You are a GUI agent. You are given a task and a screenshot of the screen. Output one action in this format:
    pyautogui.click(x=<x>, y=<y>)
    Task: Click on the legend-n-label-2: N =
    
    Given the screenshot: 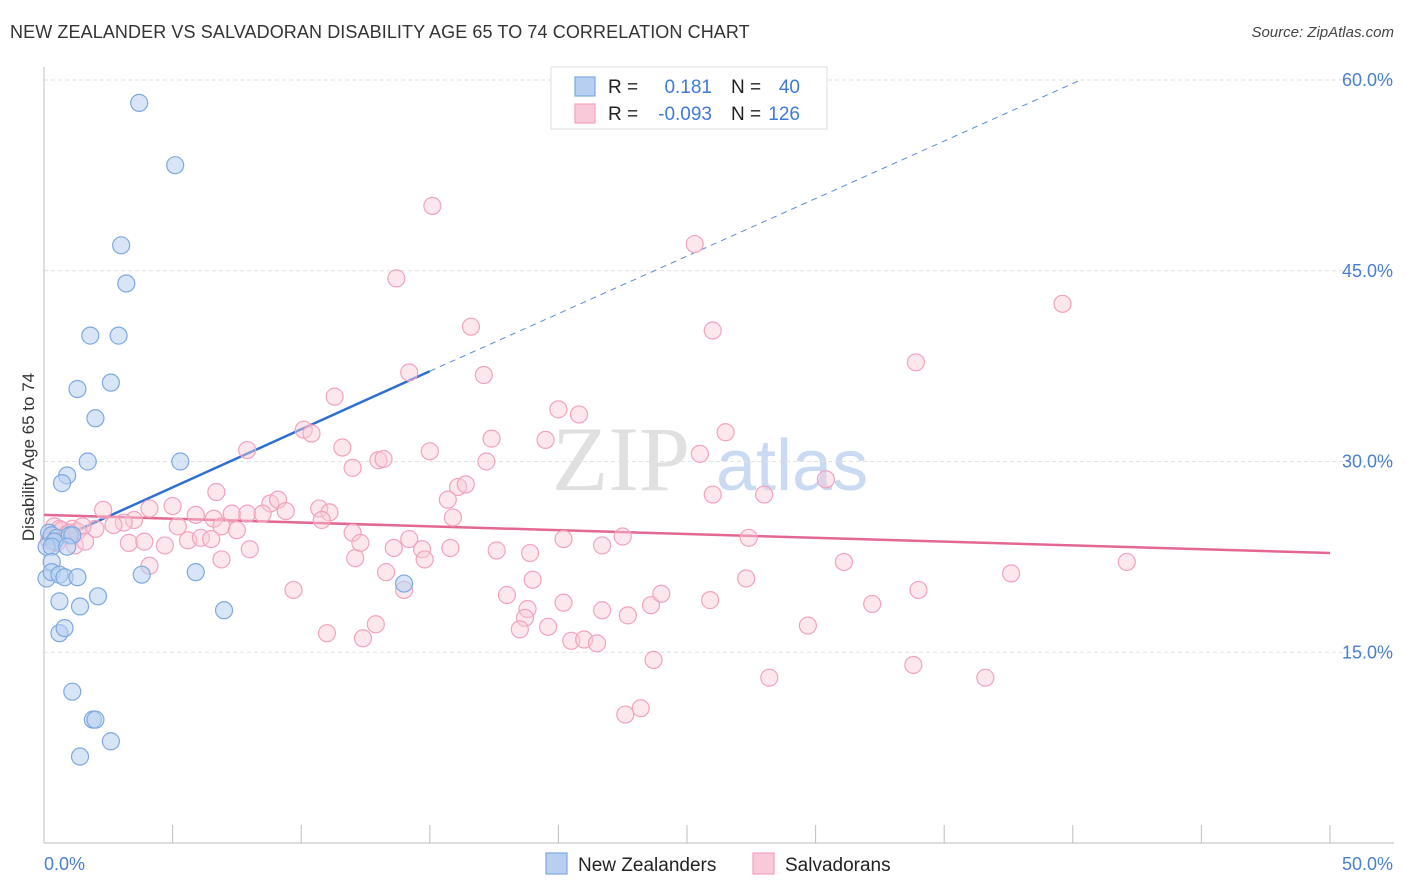 What is the action you would take?
    pyautogui.click(x=746, y=114)
    